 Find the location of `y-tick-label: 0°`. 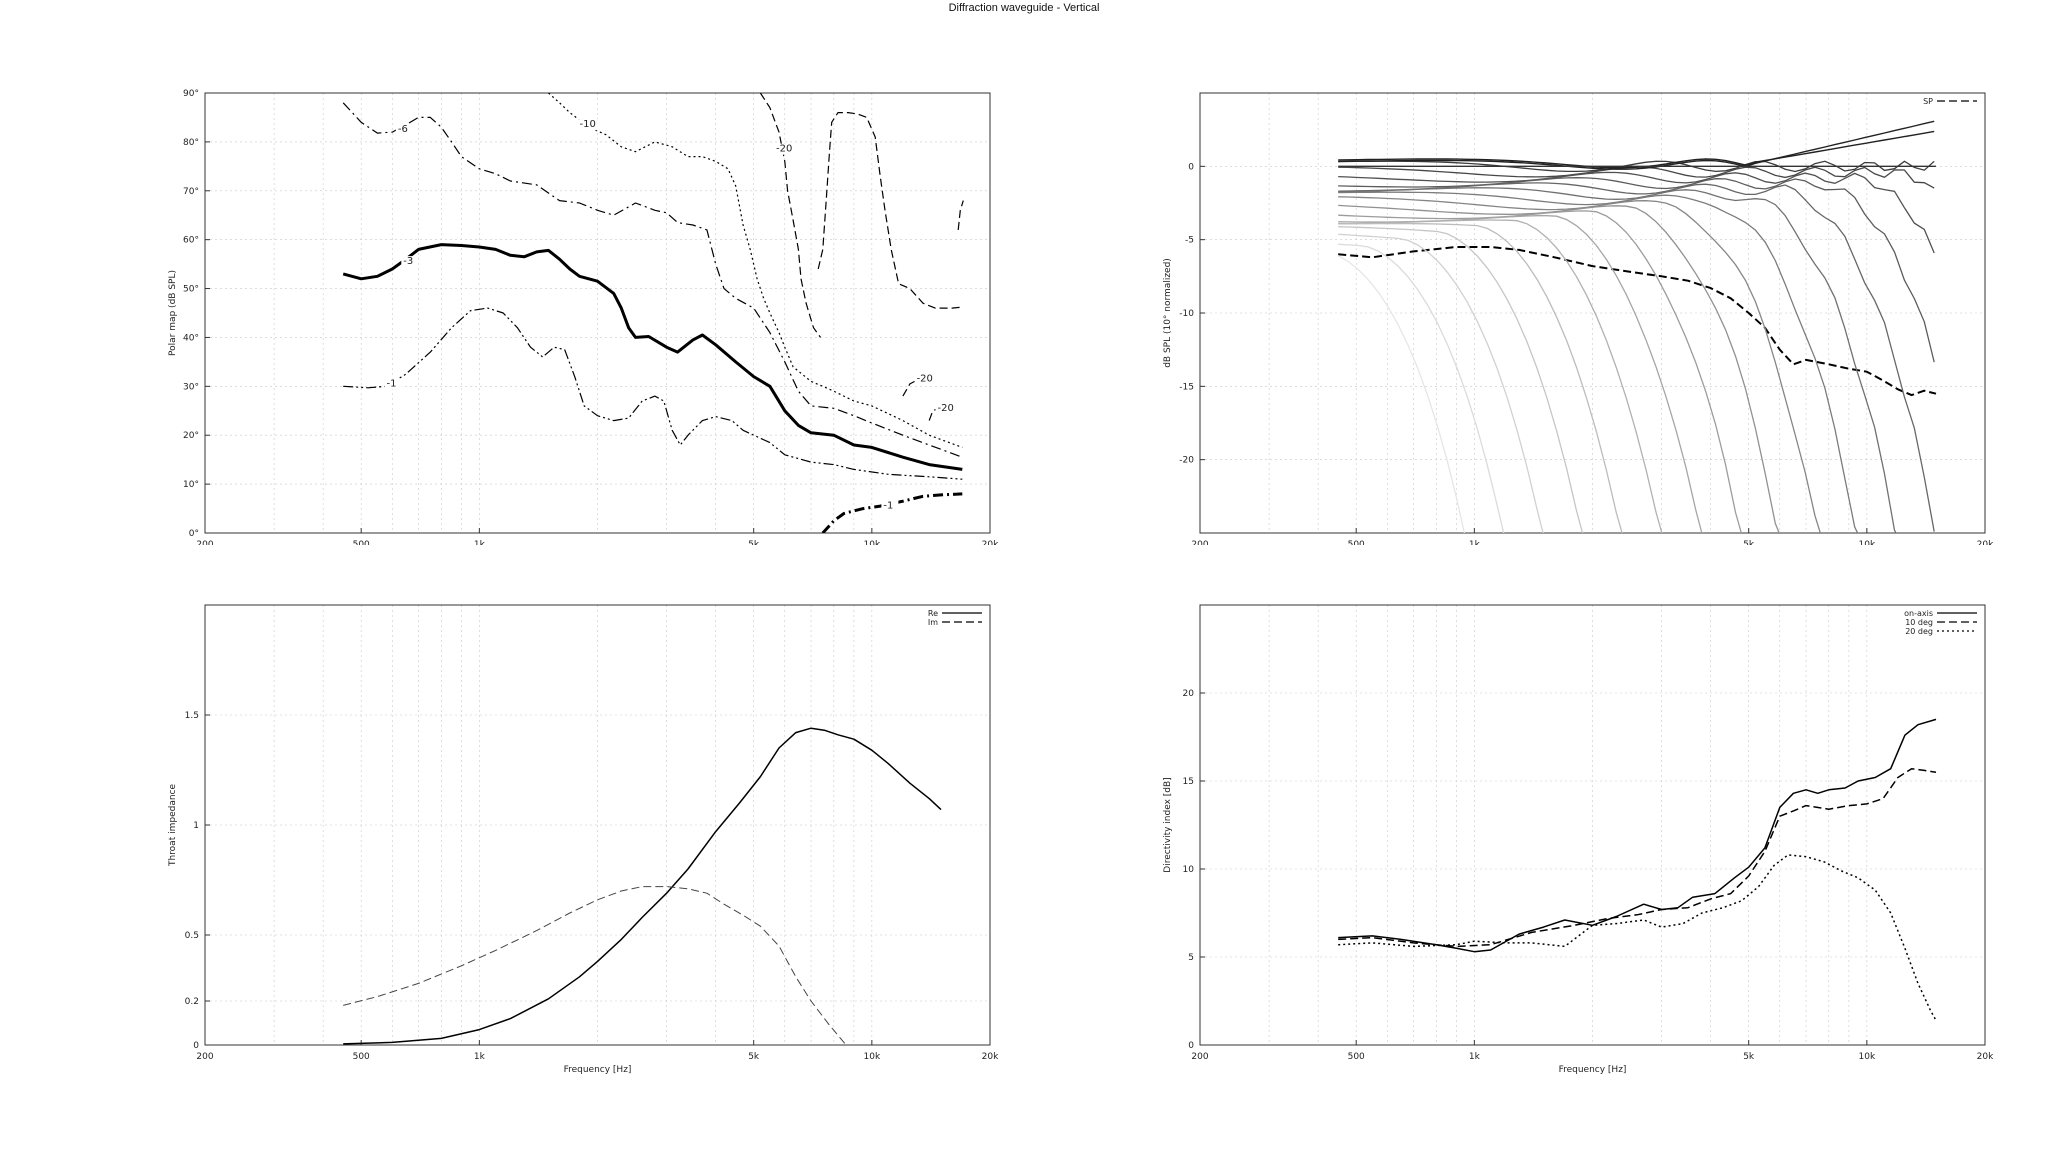

y-tick-label: 0° is located at coordinates (194, 534).